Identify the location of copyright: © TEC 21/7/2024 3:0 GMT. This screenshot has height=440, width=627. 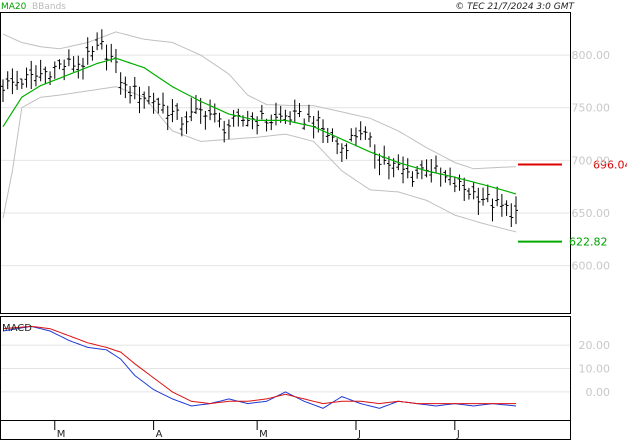
(515, 7).